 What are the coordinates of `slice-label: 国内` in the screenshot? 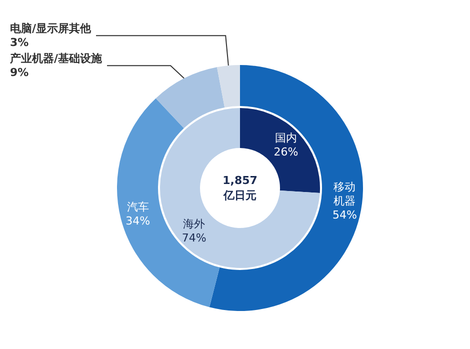 It's located at (285, 137).